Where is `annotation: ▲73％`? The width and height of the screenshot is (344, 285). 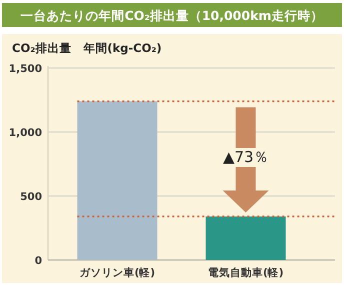
annotation: ▲73％ is located at coordinates (245, 157).